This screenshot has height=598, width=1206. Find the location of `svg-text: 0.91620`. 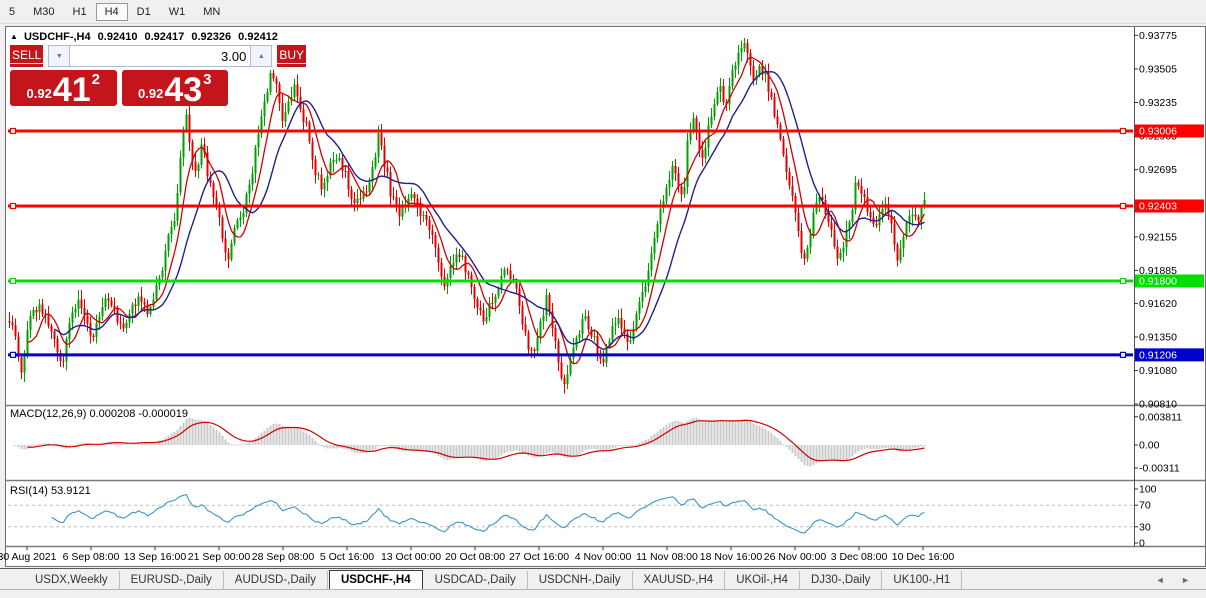

svg-text: 0.91620 is located at coordinates (1158, 304).